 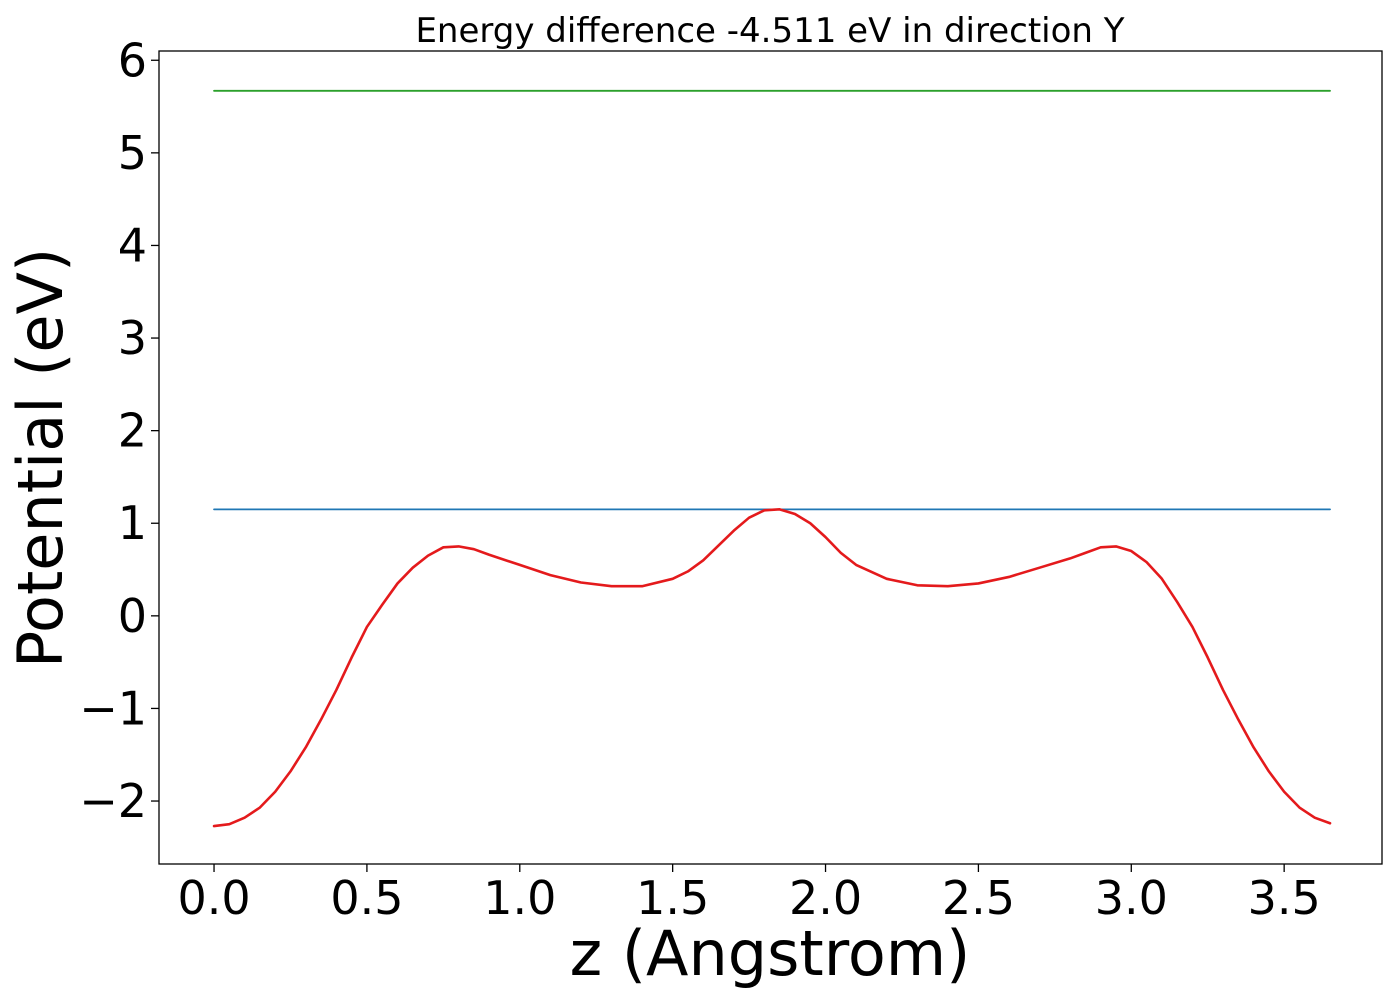 I want to click on y-tick-label: 5, so click(x=132, y=153).